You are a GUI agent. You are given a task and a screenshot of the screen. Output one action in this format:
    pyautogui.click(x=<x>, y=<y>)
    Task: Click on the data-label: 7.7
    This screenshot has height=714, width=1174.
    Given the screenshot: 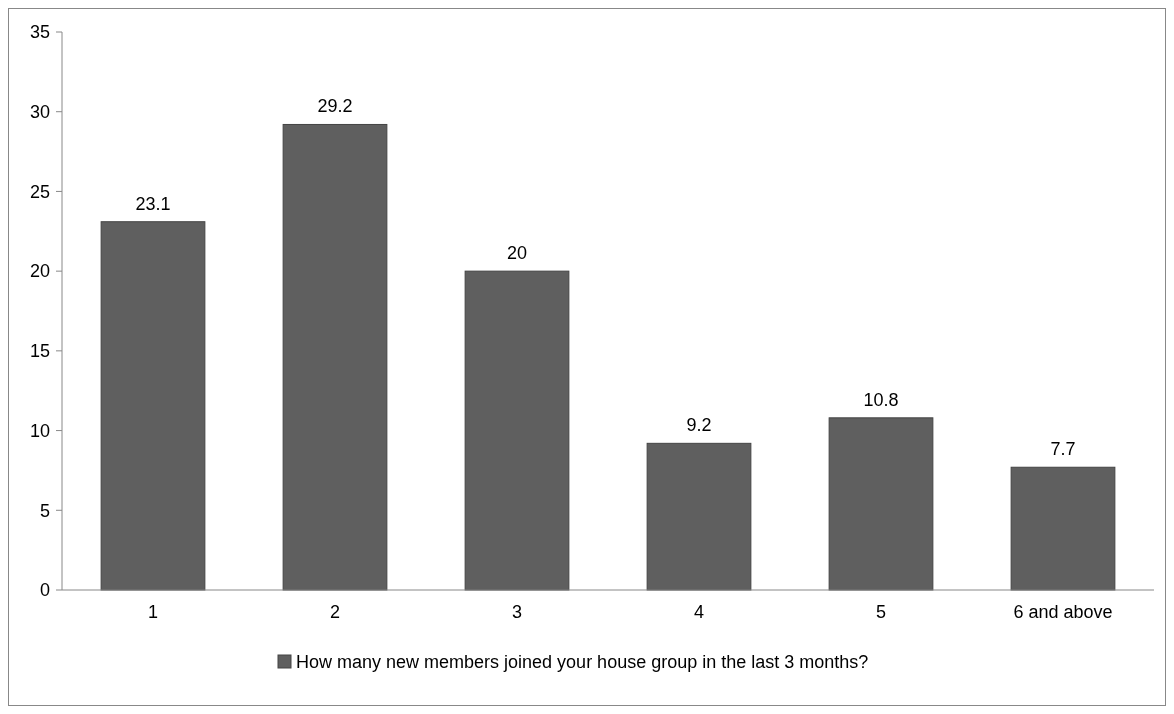 What is the action you would take?
    pyautogui.click(x=1063, y=449)
    